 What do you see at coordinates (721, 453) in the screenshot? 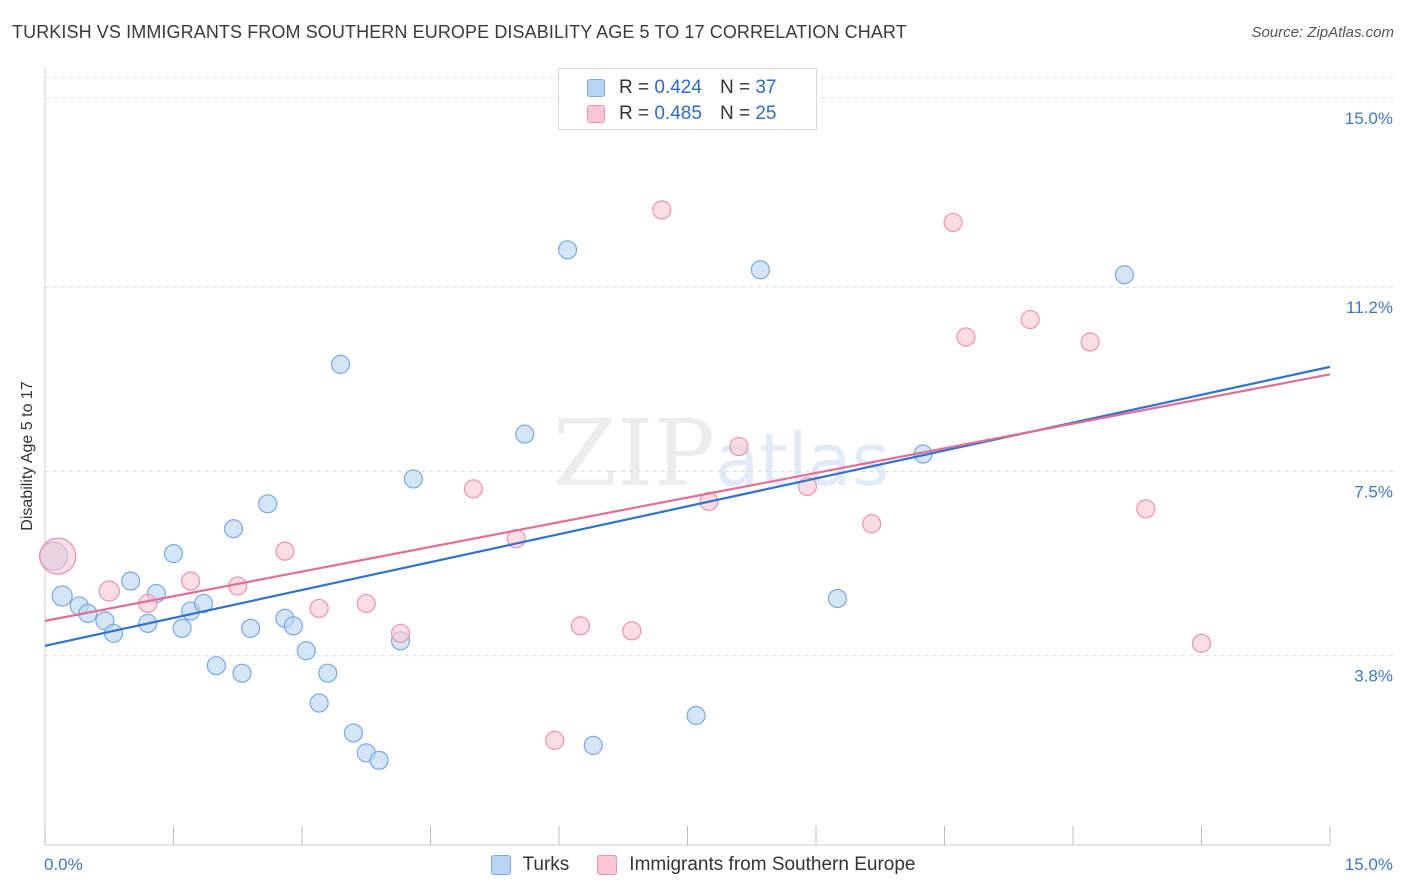
I see `watermark: ZIPatlas` at bounding box center [721, 453].